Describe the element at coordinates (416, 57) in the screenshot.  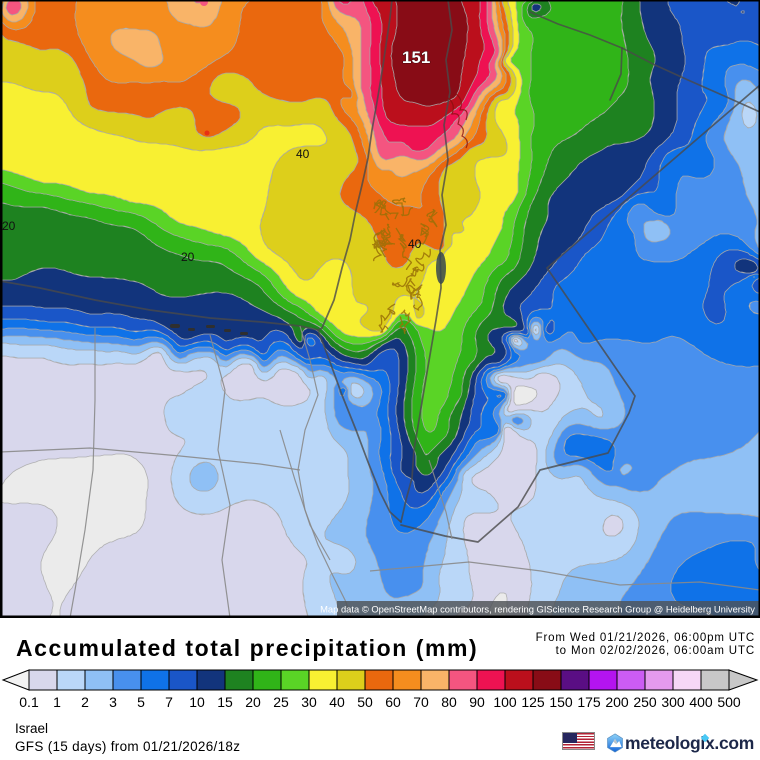
I see `svg-text: 151` at that location.